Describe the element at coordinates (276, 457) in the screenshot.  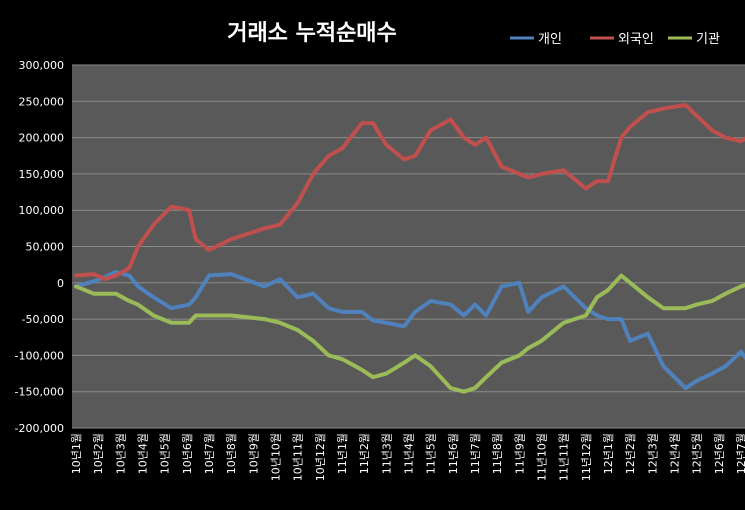
I see `x-tick-label: 10년10월` at that location.